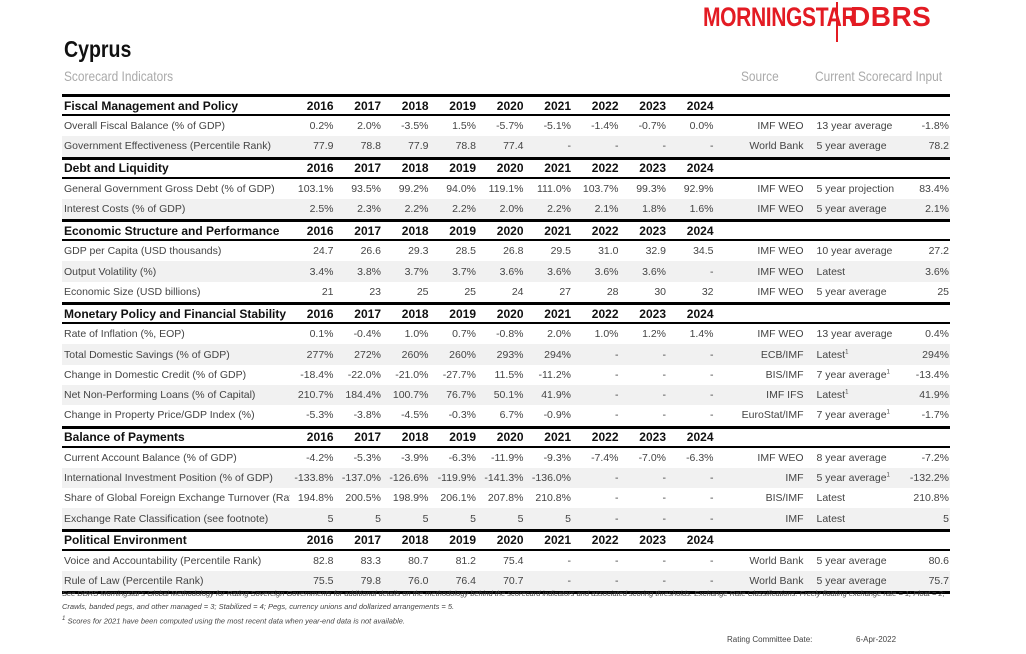 The width and height of the screenshot is (1026, 654). Describe the element at coordinates (923, 478) in the screenshot. I see `scorecard-input: -132.2%` at that location.